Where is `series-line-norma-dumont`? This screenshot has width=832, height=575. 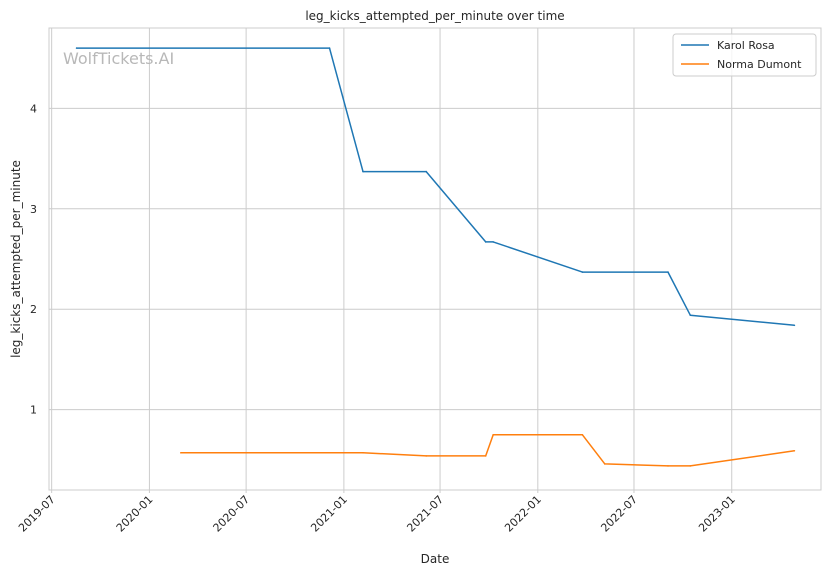
series-line-norma-dumont is located at coordinates (487, 450).